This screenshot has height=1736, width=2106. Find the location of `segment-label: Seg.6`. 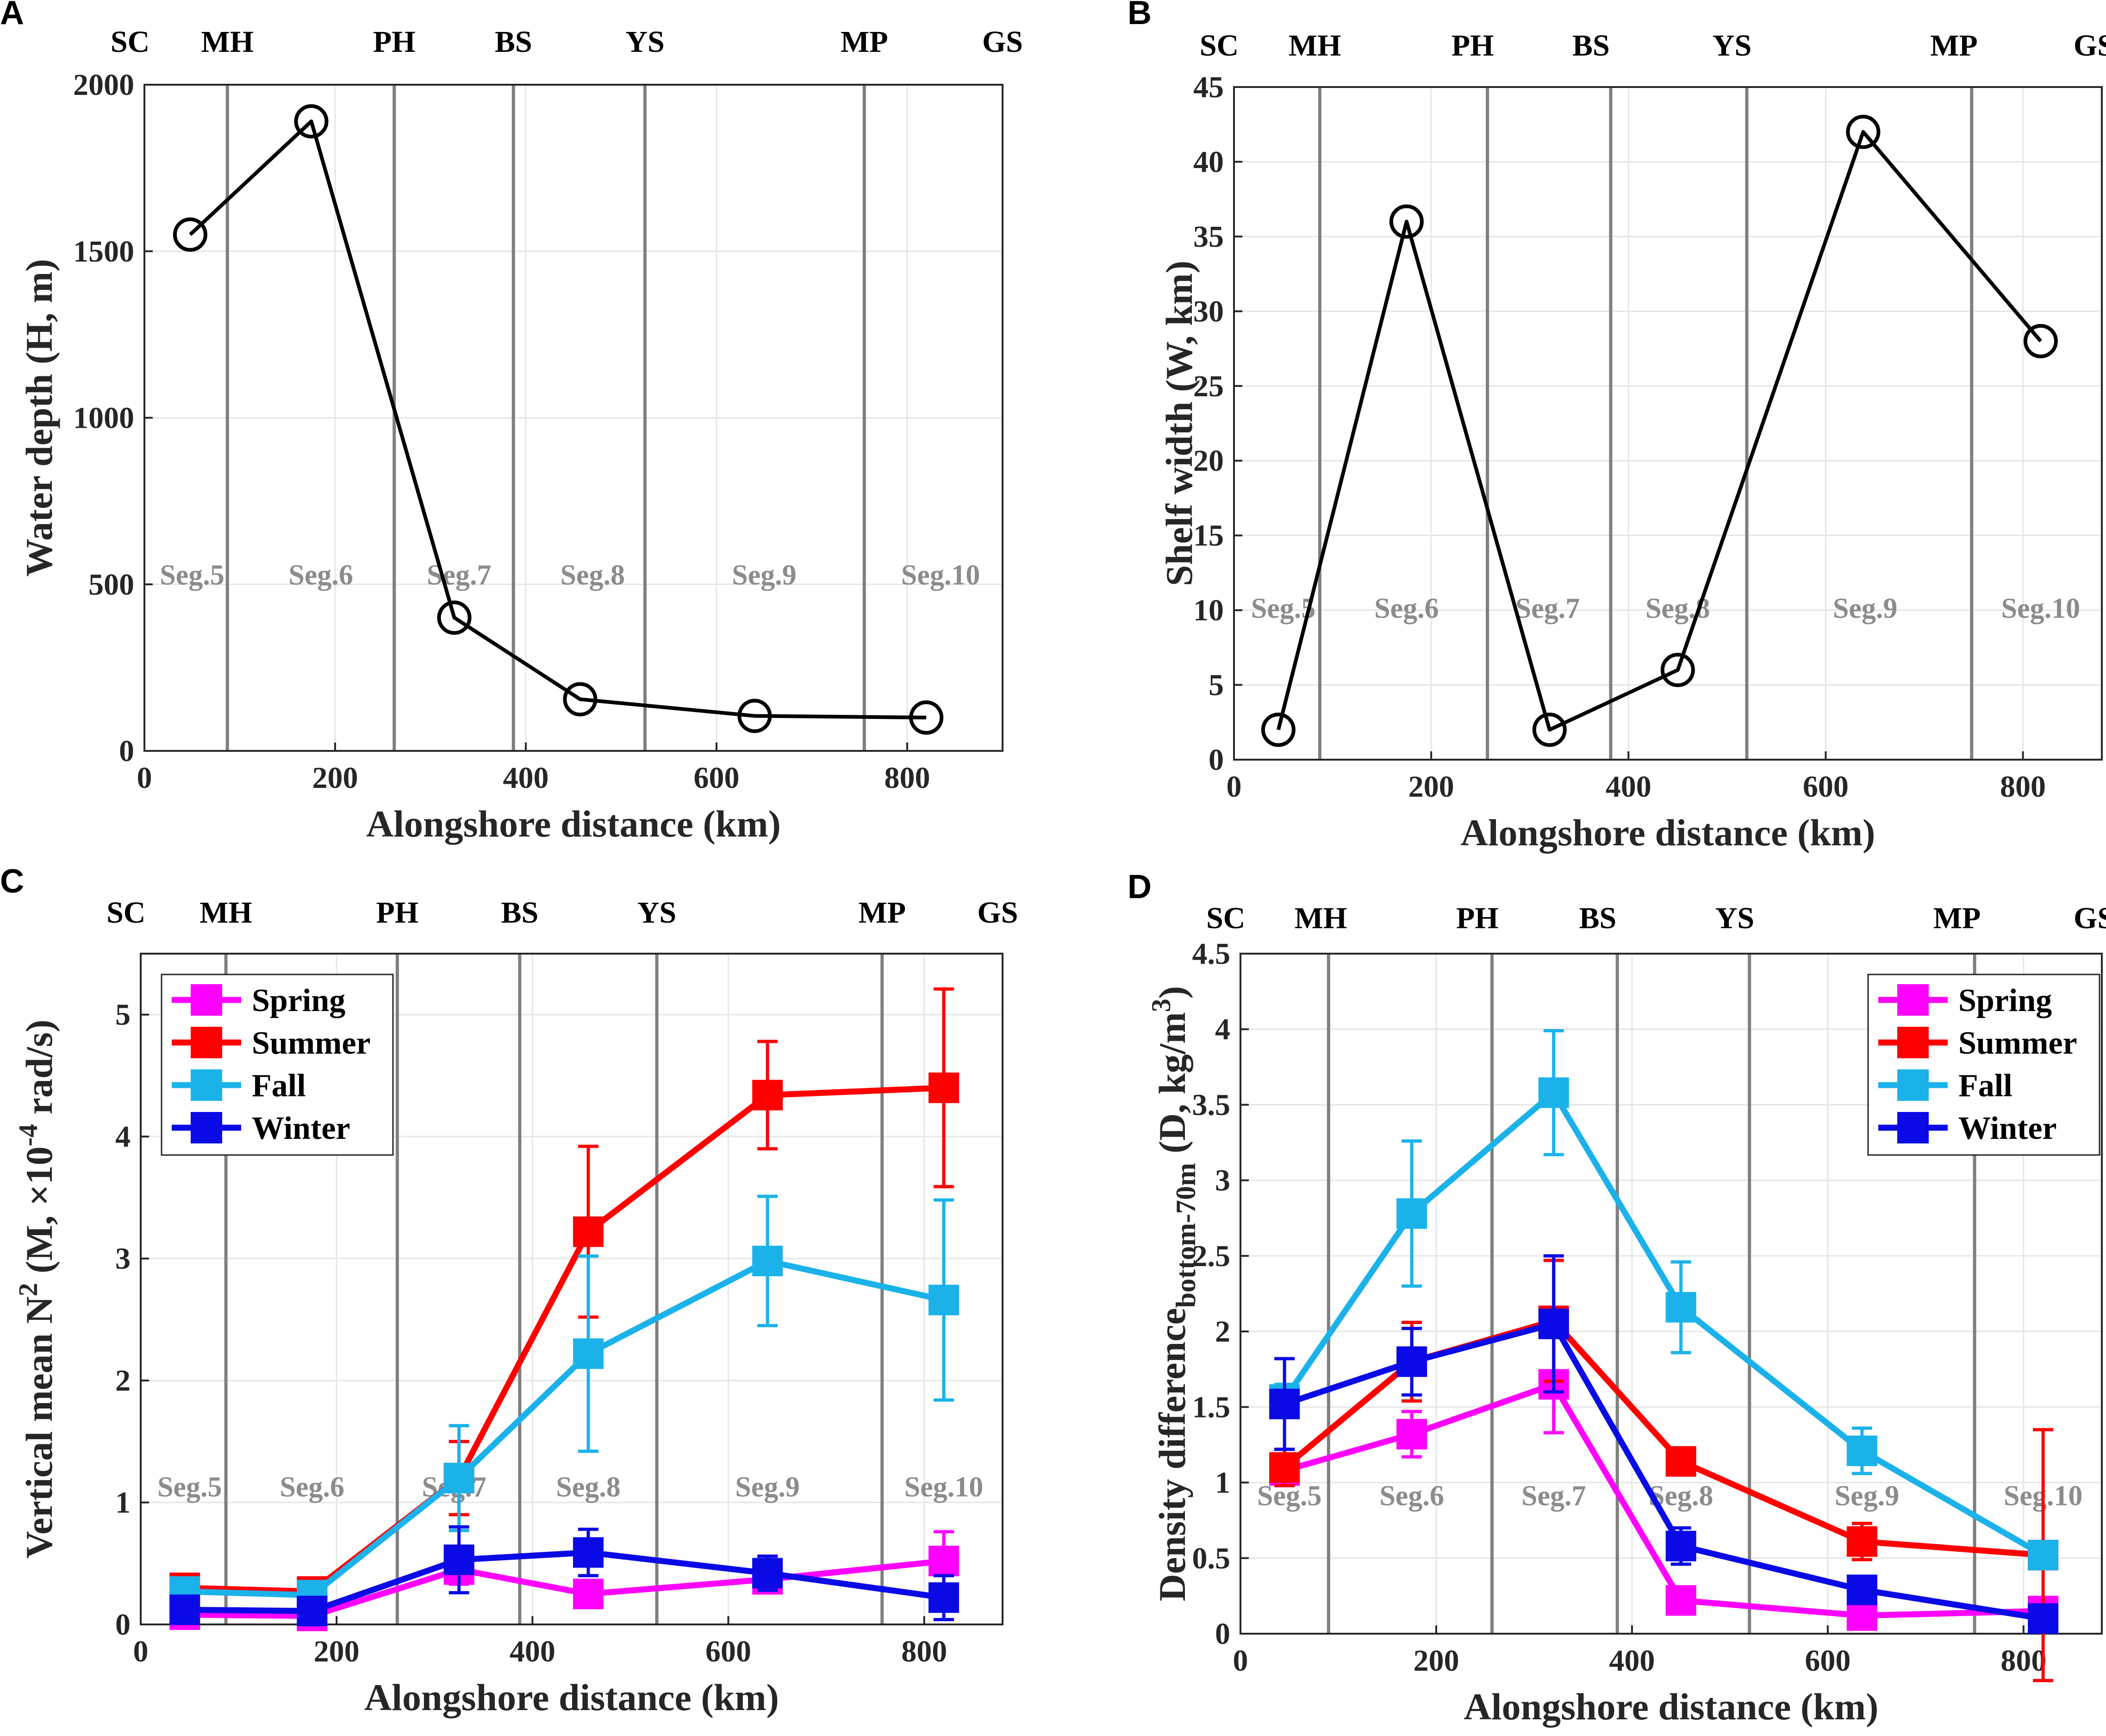

segment-label: Seg.6 is located at coordinates (1411, 1496).